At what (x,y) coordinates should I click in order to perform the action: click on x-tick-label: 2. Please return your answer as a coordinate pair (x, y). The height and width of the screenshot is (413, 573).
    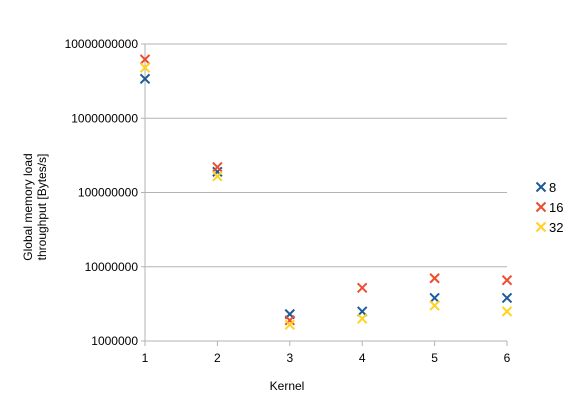
    Looking at the image, I should click on (217, 358).